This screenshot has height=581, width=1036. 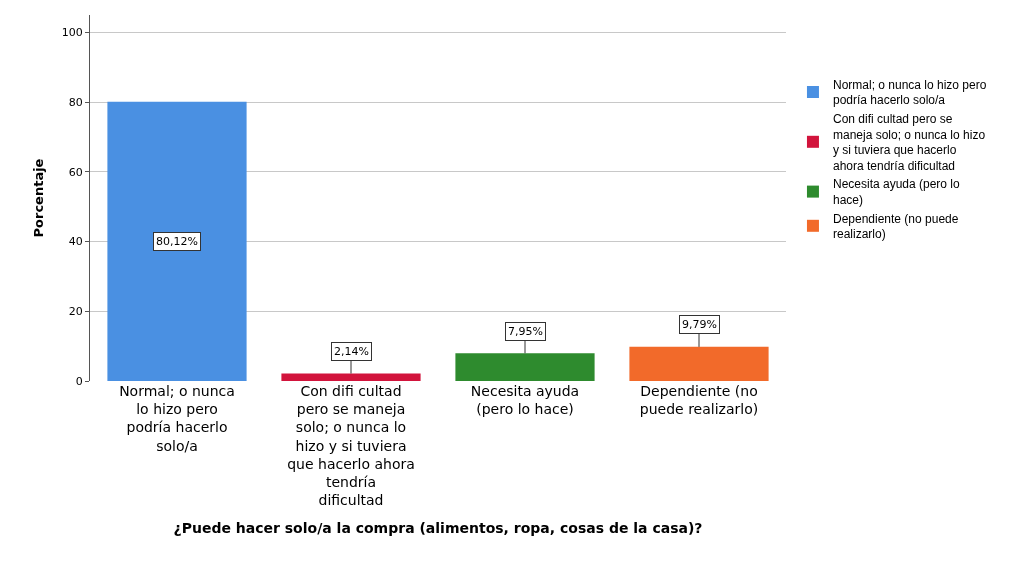 What do you see at coordinates (351, 351) in the screenshot?
I see `data-label: 2,14%` at bounding box center [351, 351].